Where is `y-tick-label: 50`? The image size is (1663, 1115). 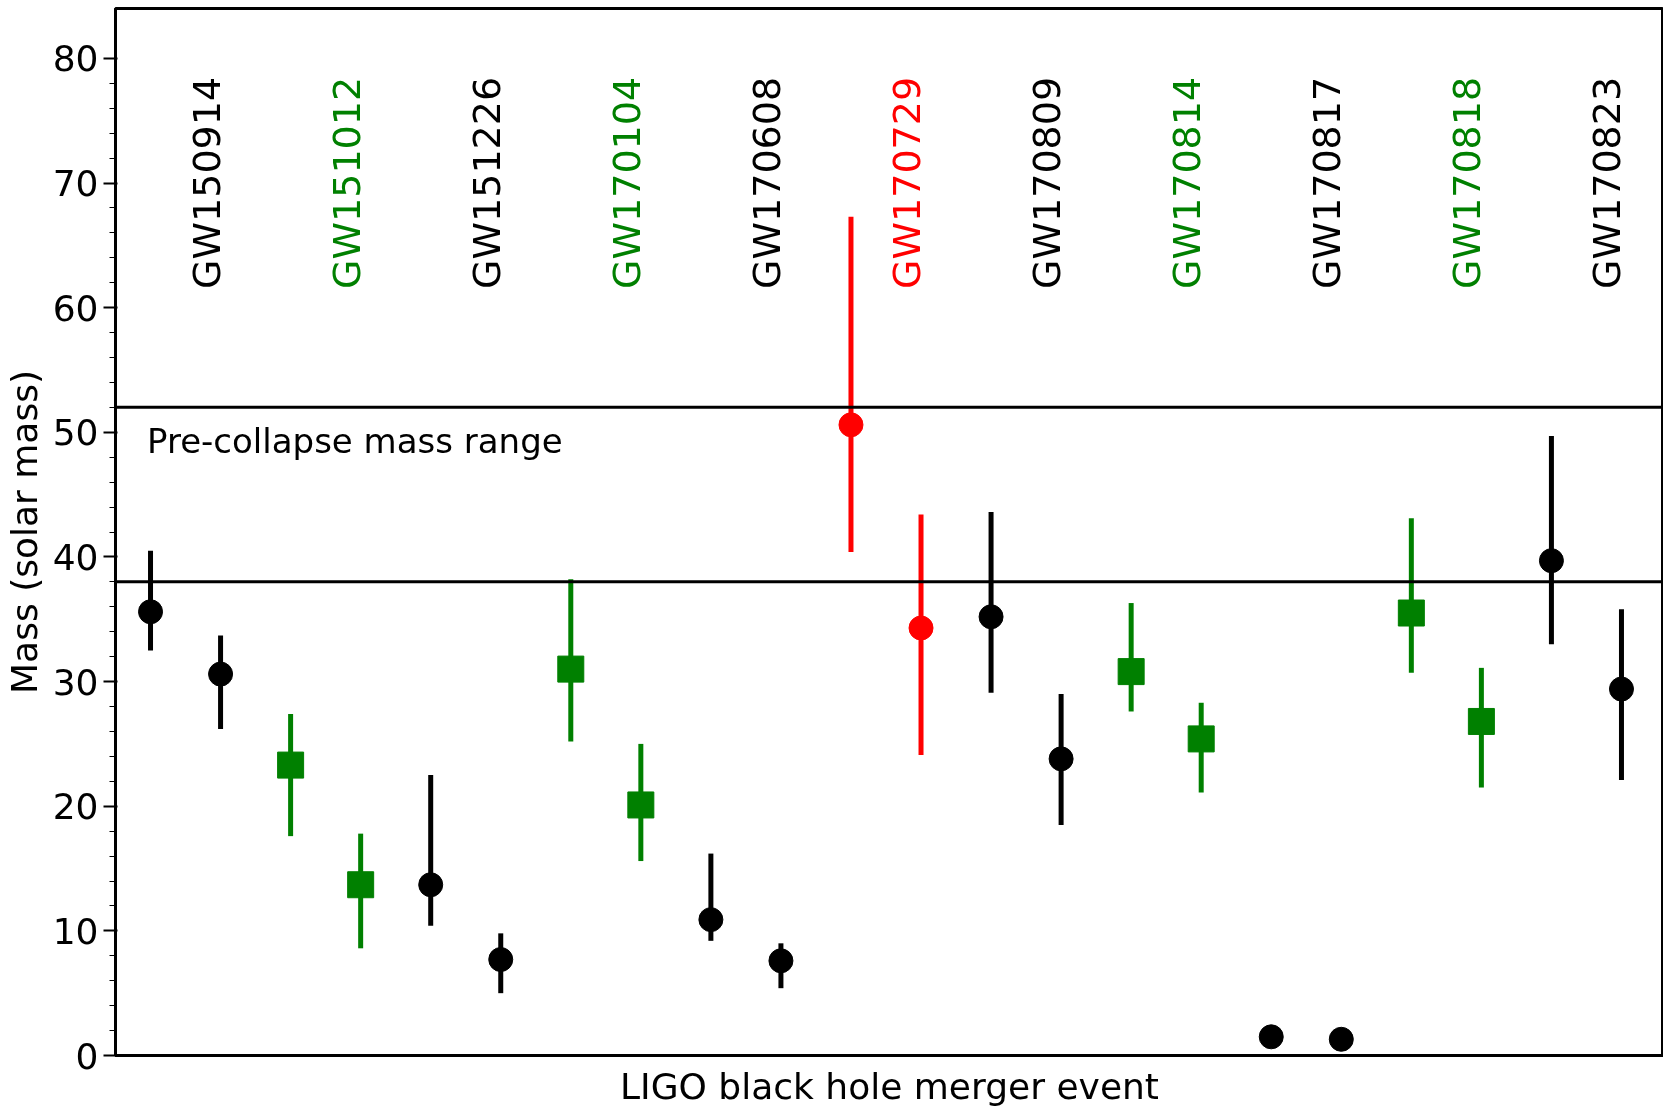
y-tick-label: 50 is located at coordinates (75, 433).